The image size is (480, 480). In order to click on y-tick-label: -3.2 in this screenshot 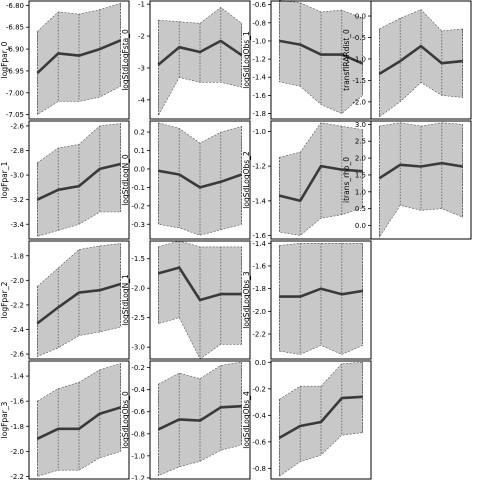, I will do `click(17, 200)`.